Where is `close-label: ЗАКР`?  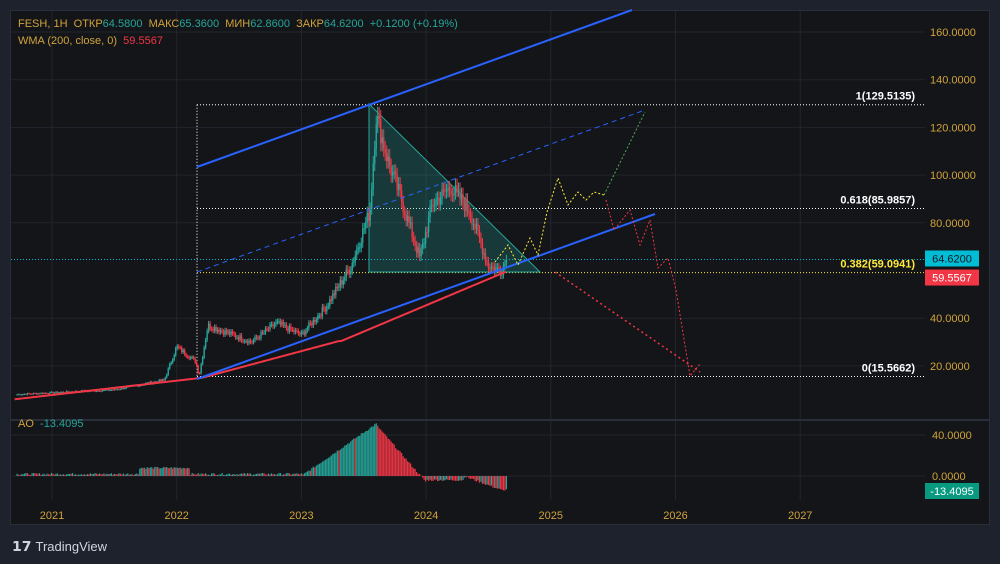 close-label: ЗАКР is located at coordinates (310, 24).